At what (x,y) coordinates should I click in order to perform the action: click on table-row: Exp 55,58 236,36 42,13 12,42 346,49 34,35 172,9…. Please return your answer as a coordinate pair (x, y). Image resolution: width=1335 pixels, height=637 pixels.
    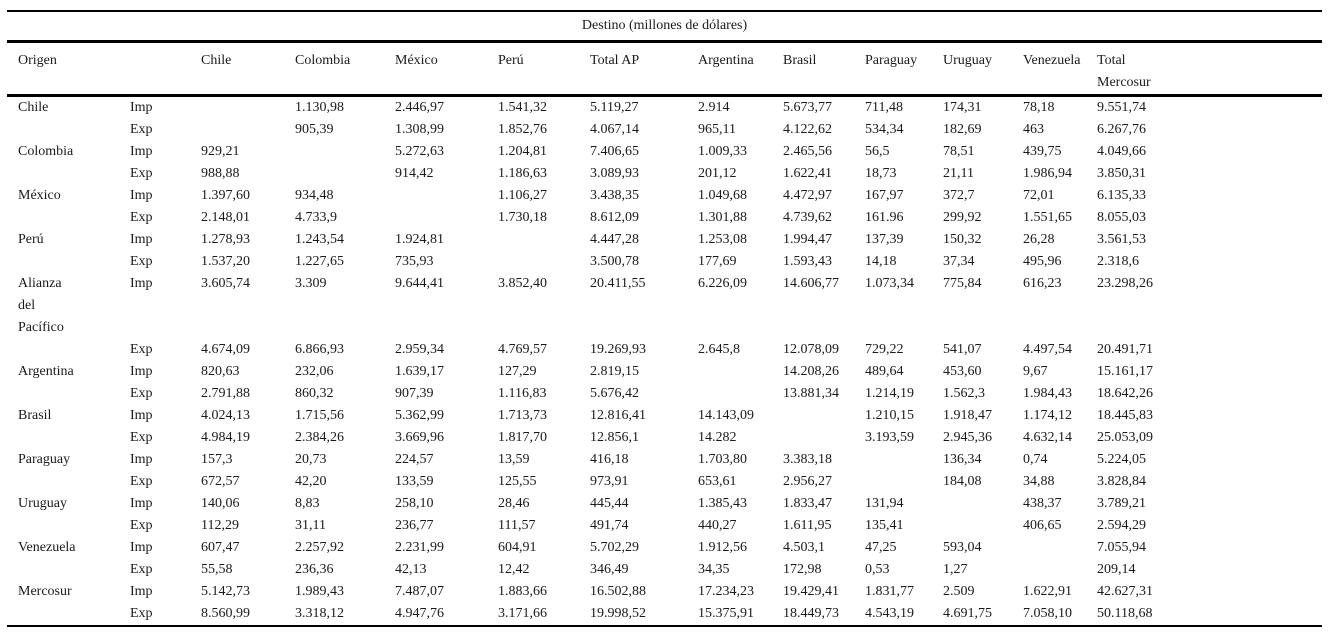
    Looking at the image, I should click on (664, 570).